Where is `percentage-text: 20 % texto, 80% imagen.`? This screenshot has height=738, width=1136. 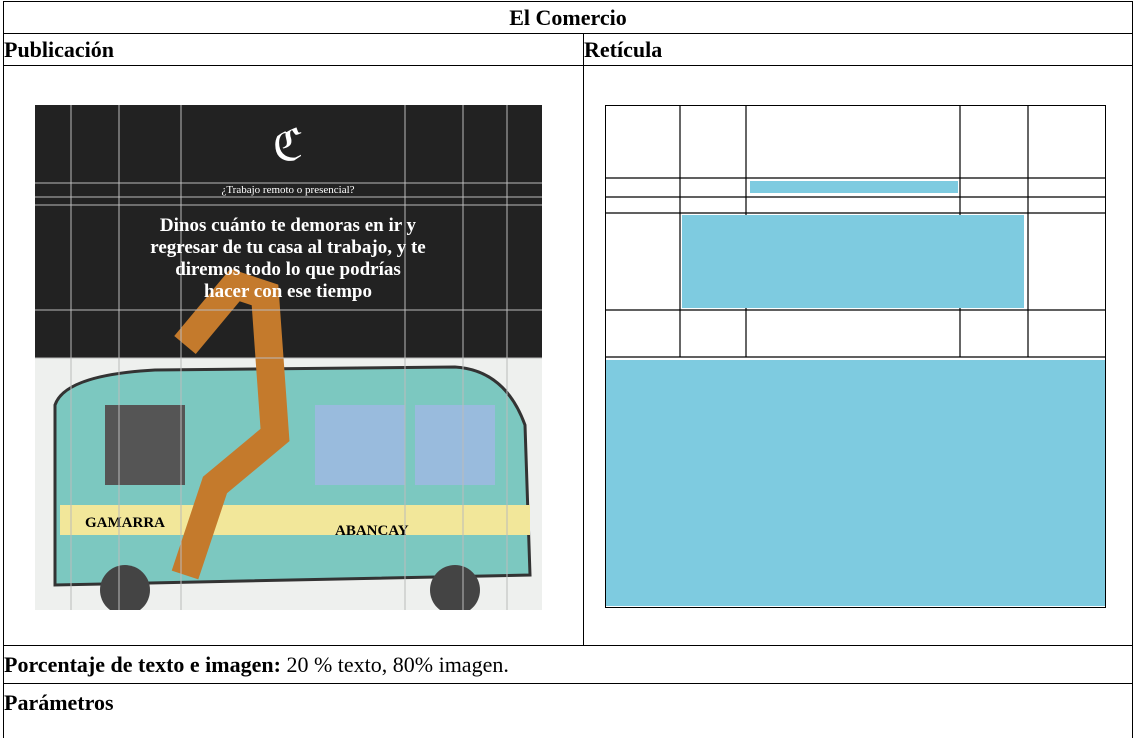
percentage-text: 20 % texto, 80% imagen. is located at coordinates (394, 664).